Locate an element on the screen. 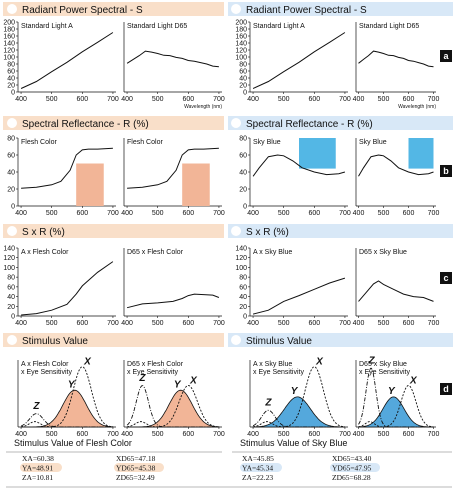 Image resolution: width=460 pixels, height=490 pixels. row-badges: a b c d is located at coordinates (446, 222).